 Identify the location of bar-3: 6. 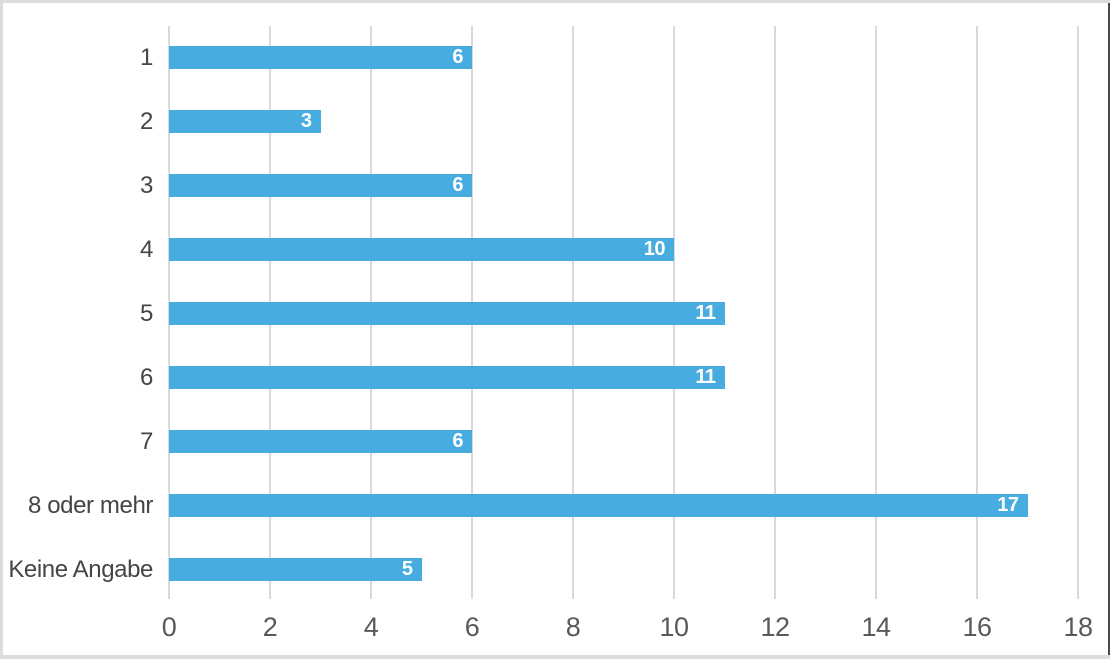
(320, 186).